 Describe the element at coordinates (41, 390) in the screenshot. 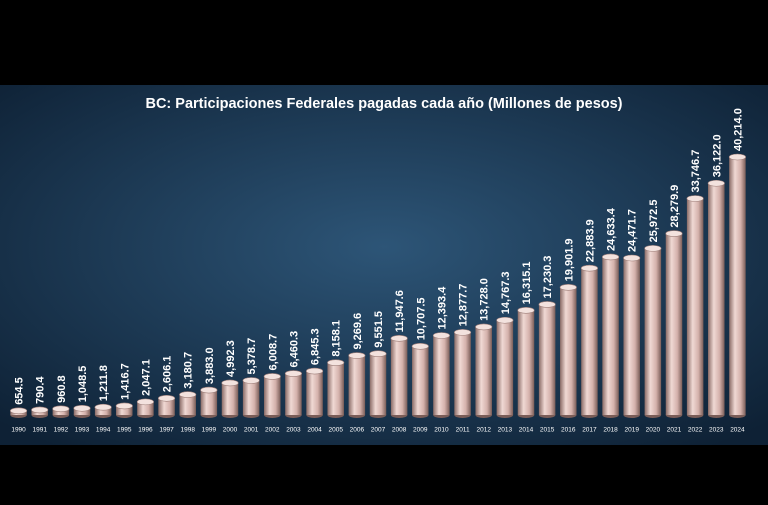

I see `value-label: 790.4` at that location.